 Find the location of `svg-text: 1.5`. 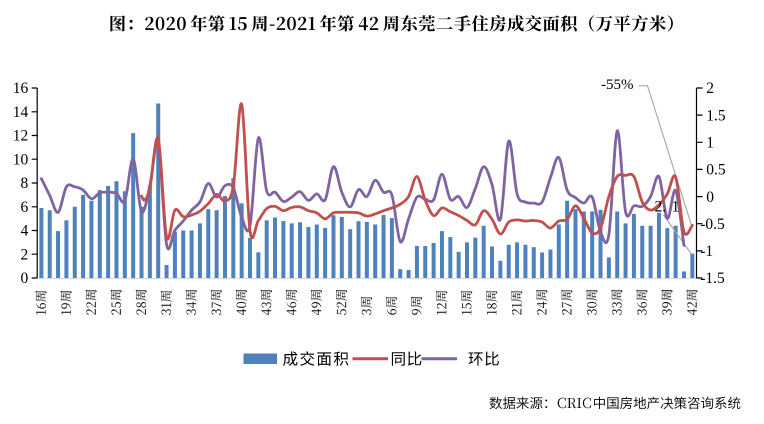

svg-text: 1.5 is located at coordinates (716, 115).